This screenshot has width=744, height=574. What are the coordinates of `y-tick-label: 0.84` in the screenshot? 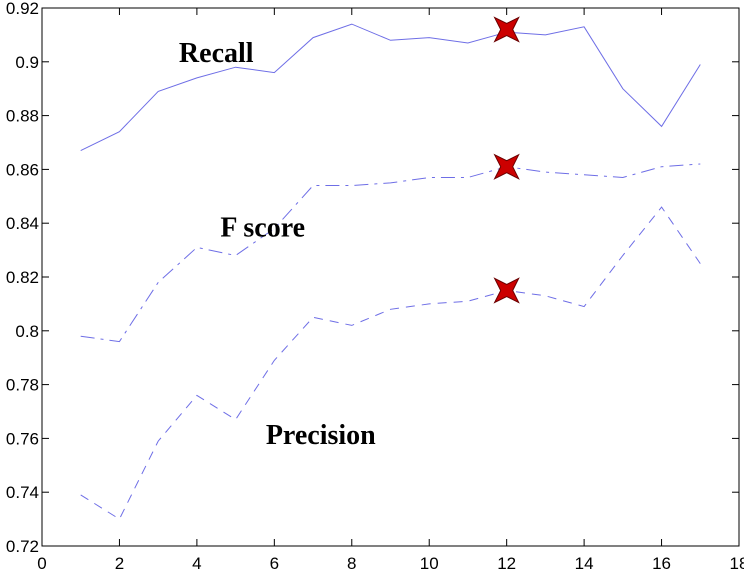 It's located at (22, 223).